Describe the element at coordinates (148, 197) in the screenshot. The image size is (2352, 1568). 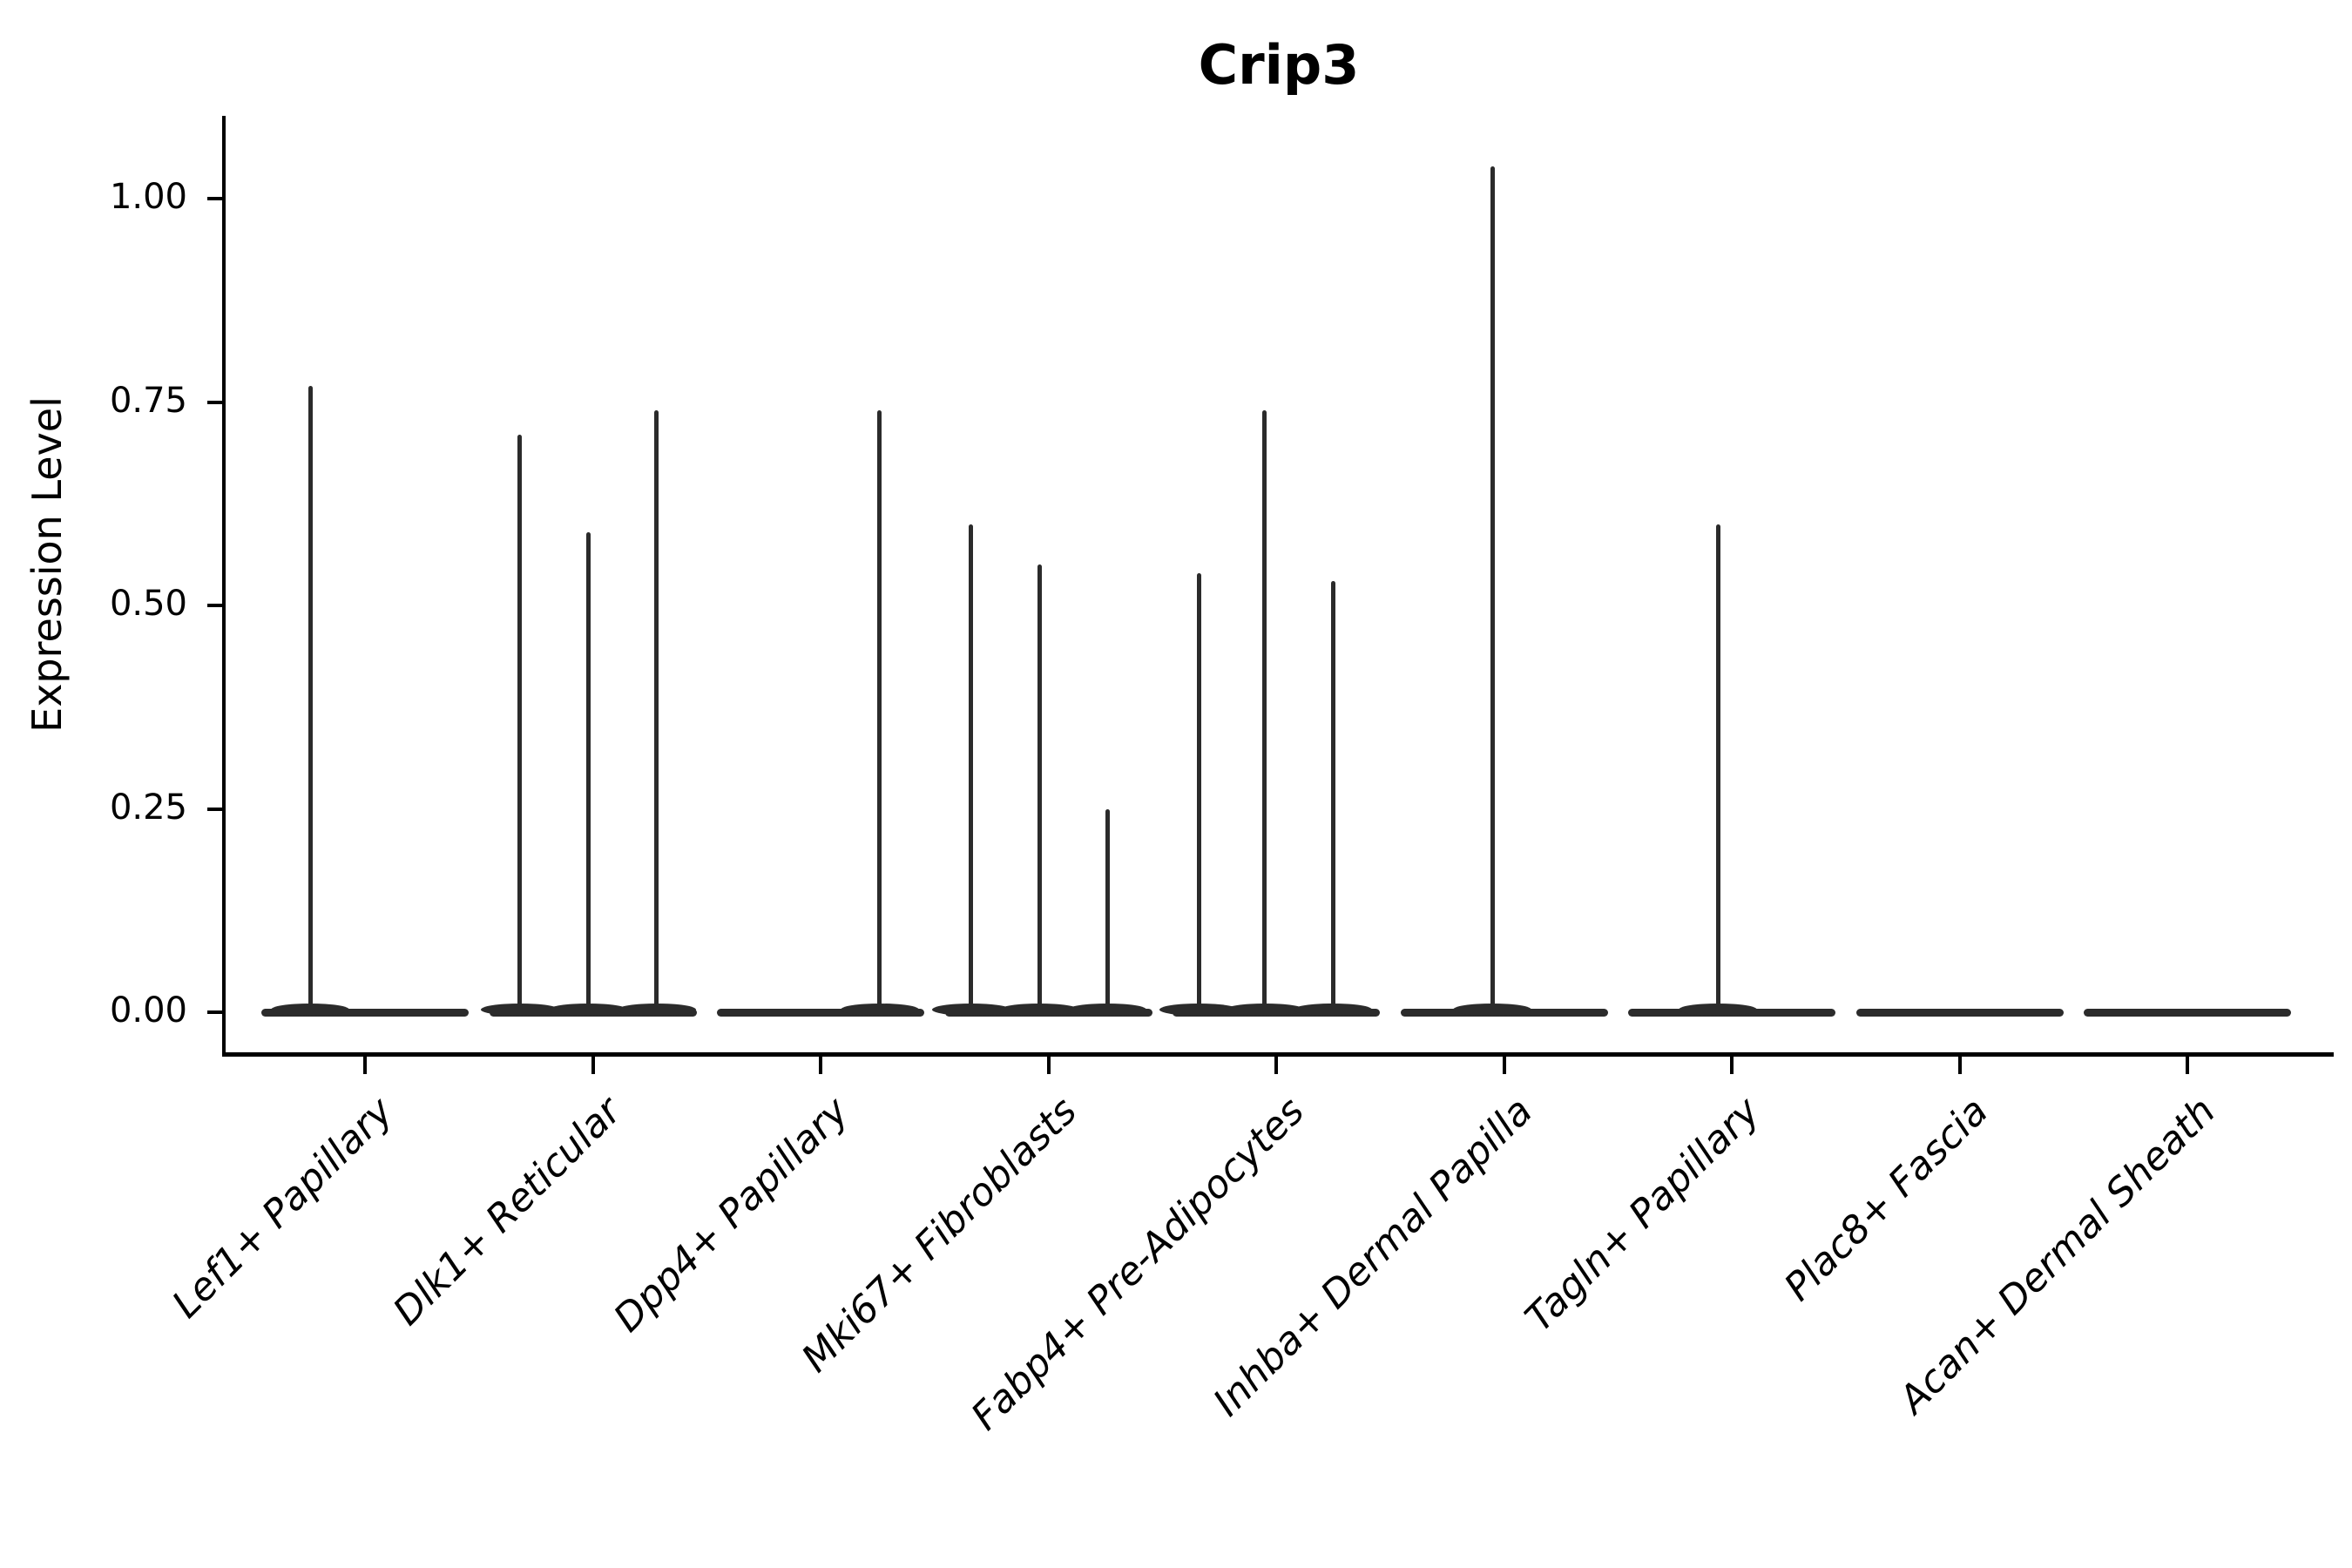
I see `y-tick-label: 1.00` at that location.